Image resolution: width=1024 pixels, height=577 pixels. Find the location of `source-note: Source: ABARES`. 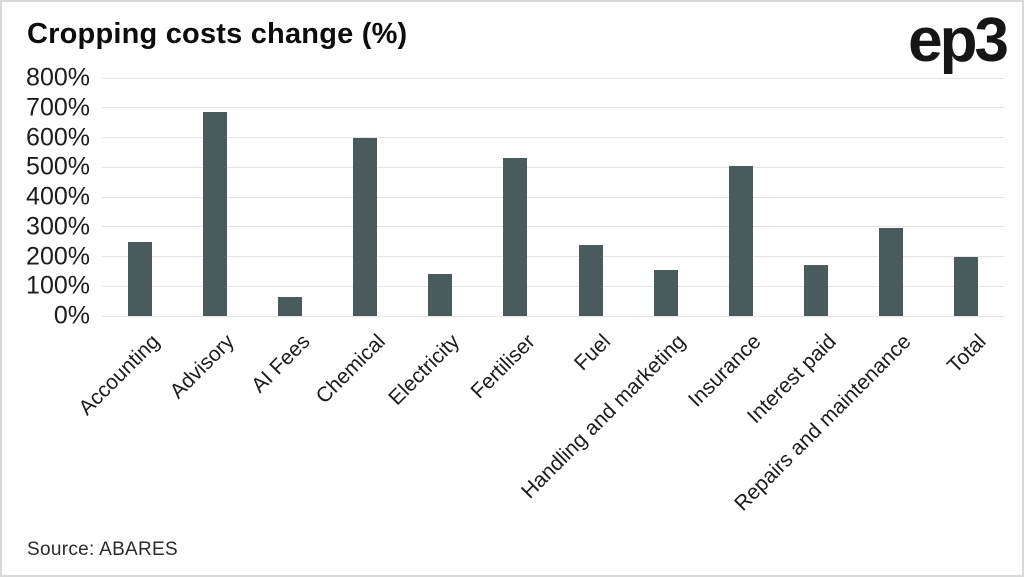

source-note: Source: ABARES is located at coordinates (102, 549).